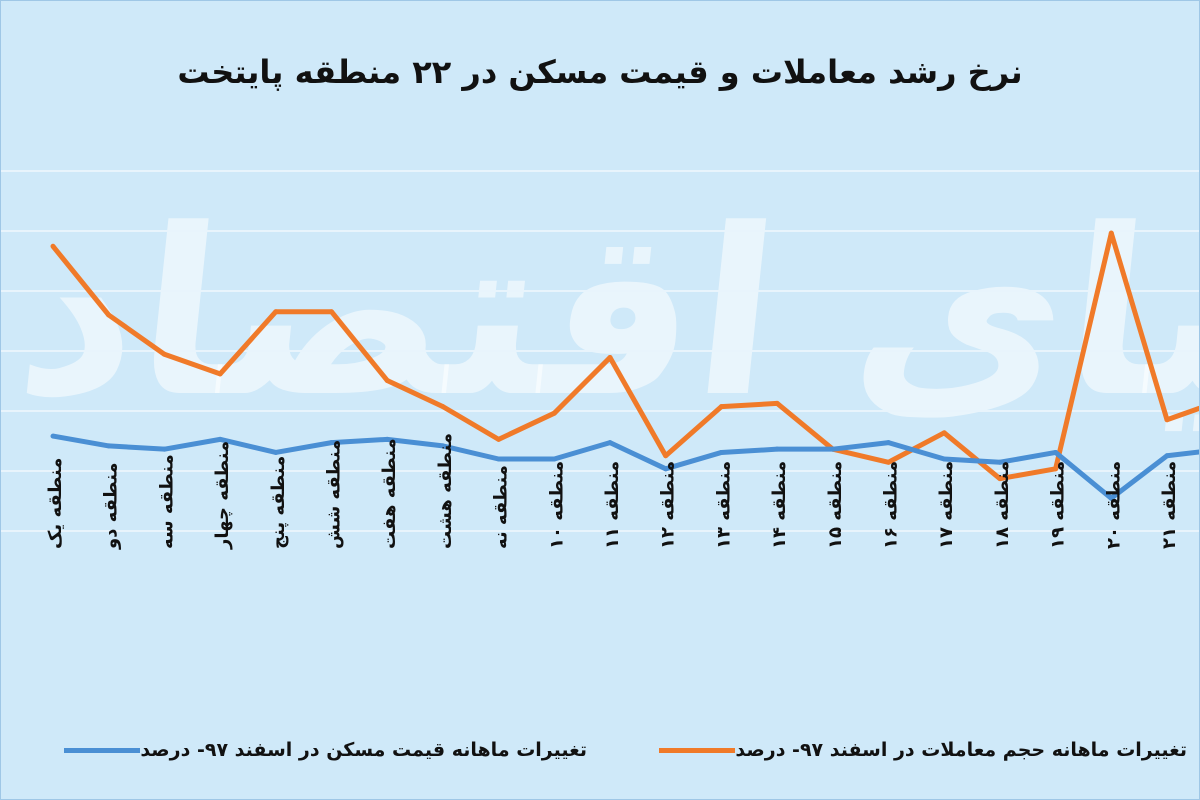  Describe the element at coordinates (166, 501) in the screenshot. I see `x-tick-label: منطقه سه` at that location.